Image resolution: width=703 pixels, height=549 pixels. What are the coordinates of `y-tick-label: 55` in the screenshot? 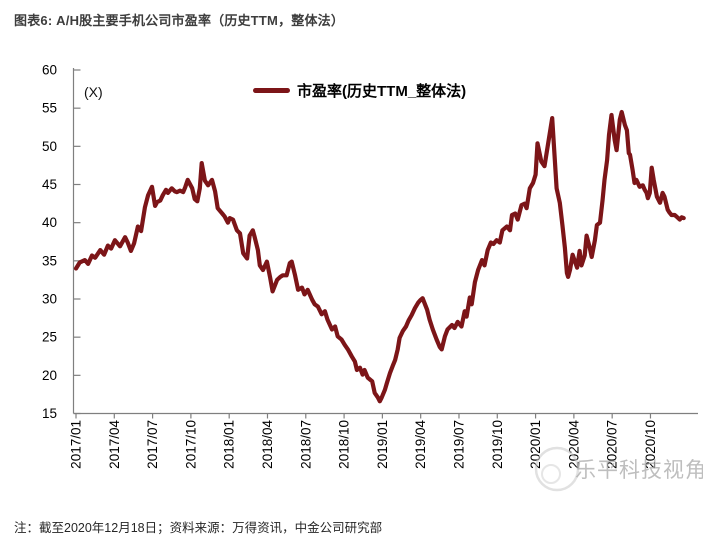 It's located at (49, 108).